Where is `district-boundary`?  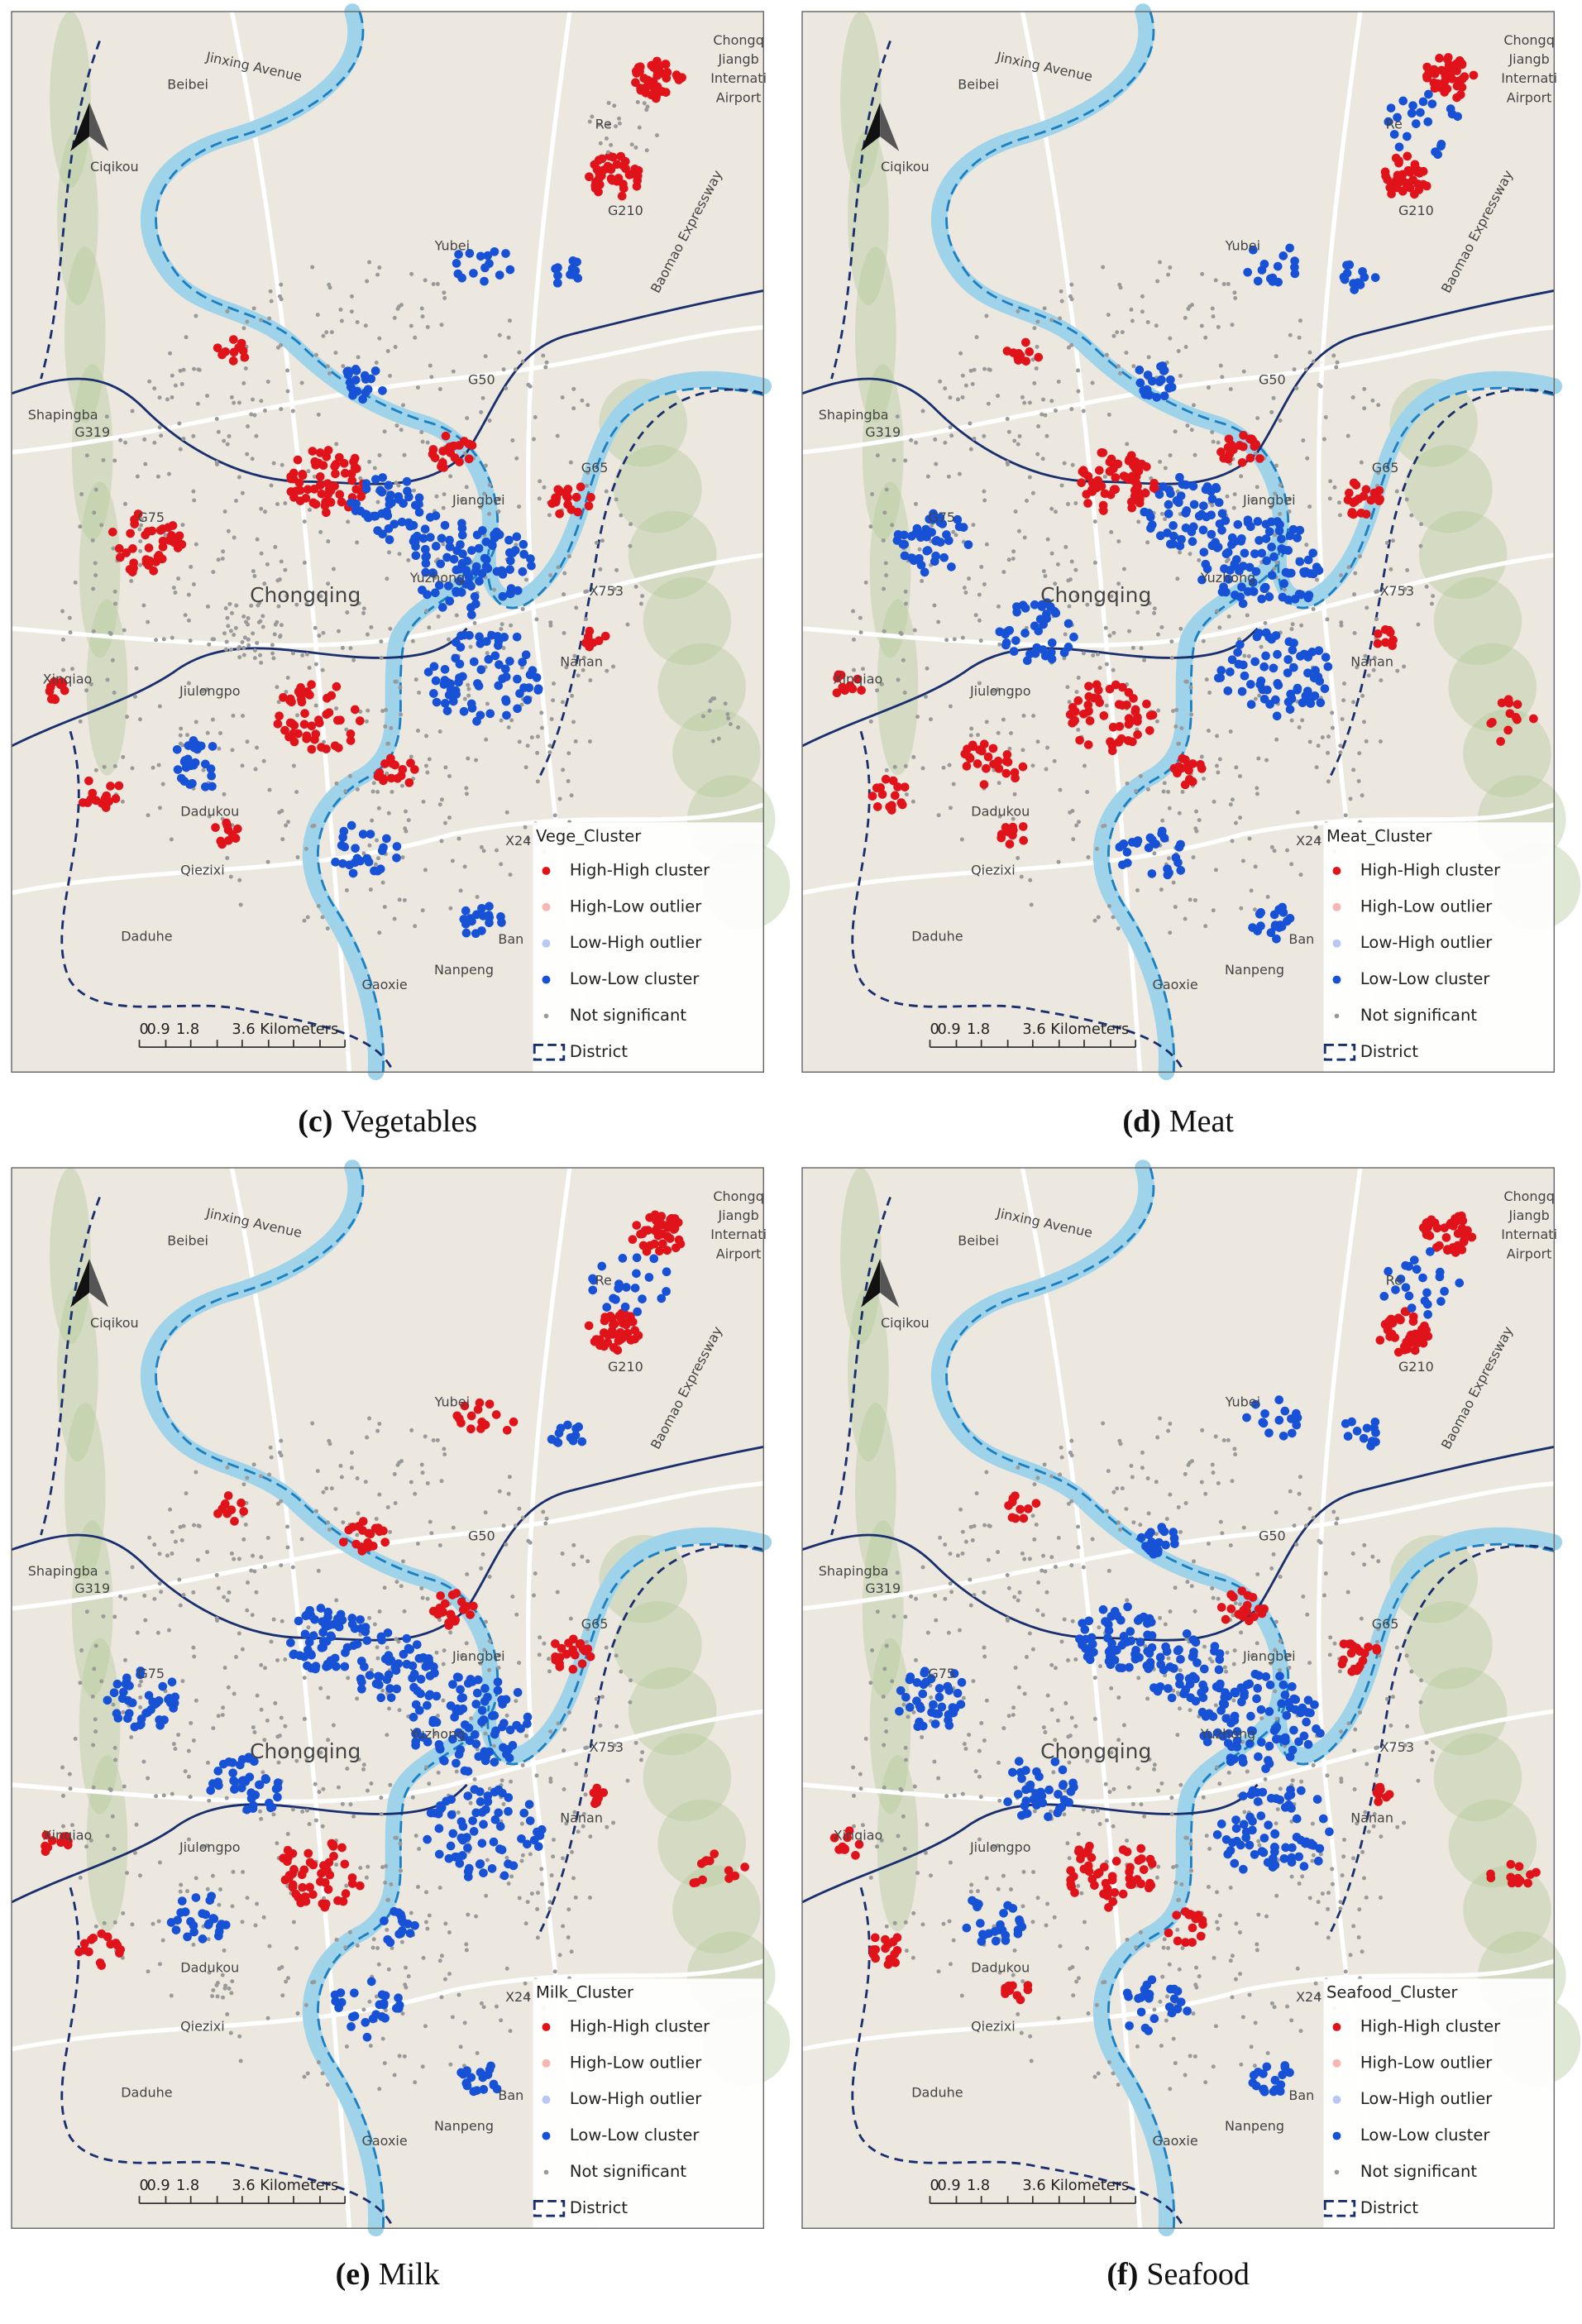 district-boundary is located at coordinates (1018, 2058).